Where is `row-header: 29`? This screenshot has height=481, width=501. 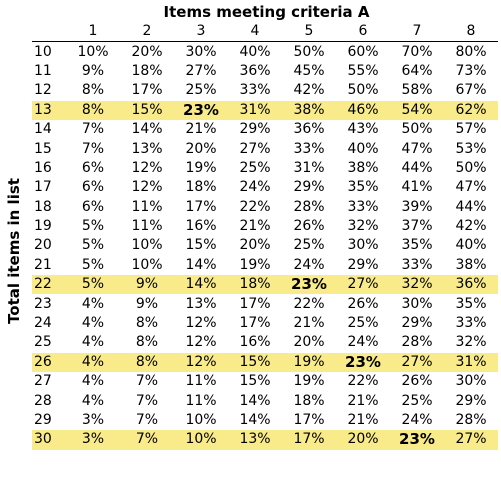 row-header: 29 is located at coordinates (43, 420).